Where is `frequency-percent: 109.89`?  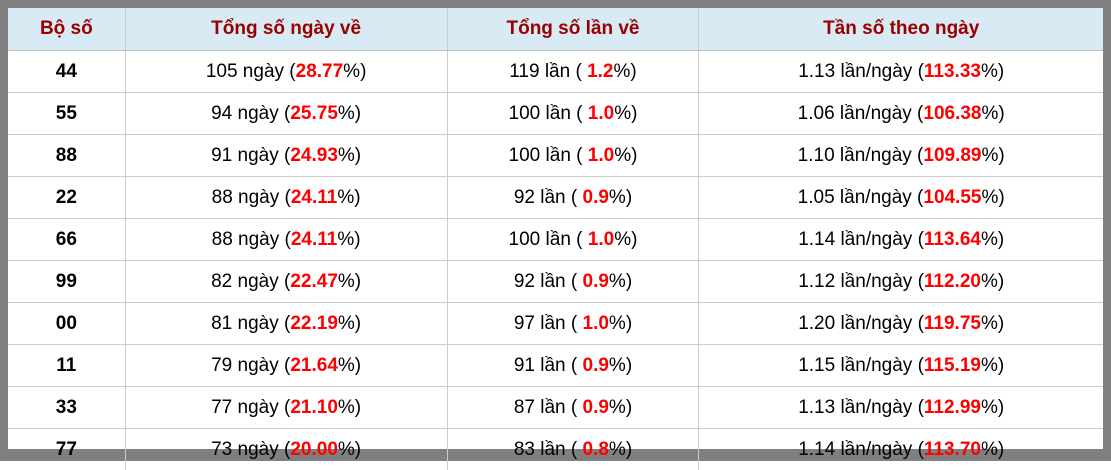
frequency-percent: 109.89 is located at coordinates (952, 155).